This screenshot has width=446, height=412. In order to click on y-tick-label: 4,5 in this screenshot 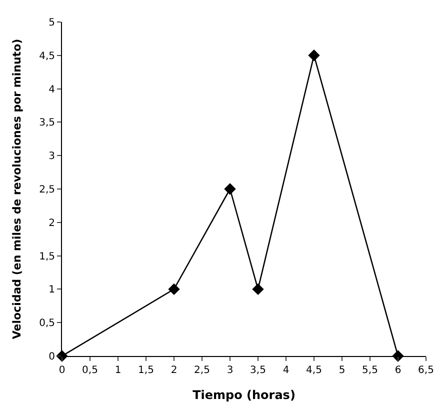, I will do `click(47, 56)`.